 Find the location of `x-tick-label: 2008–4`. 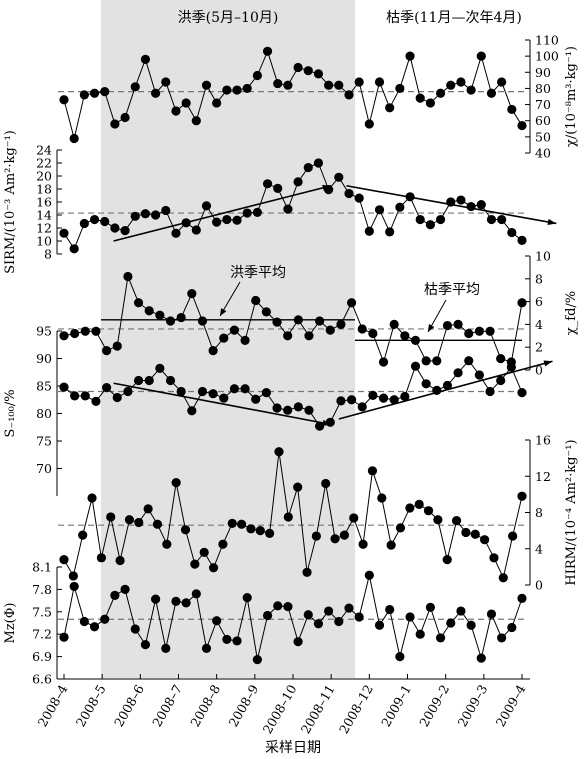

x-tick-label: 2008–4 is located at coordinates (53, 705).